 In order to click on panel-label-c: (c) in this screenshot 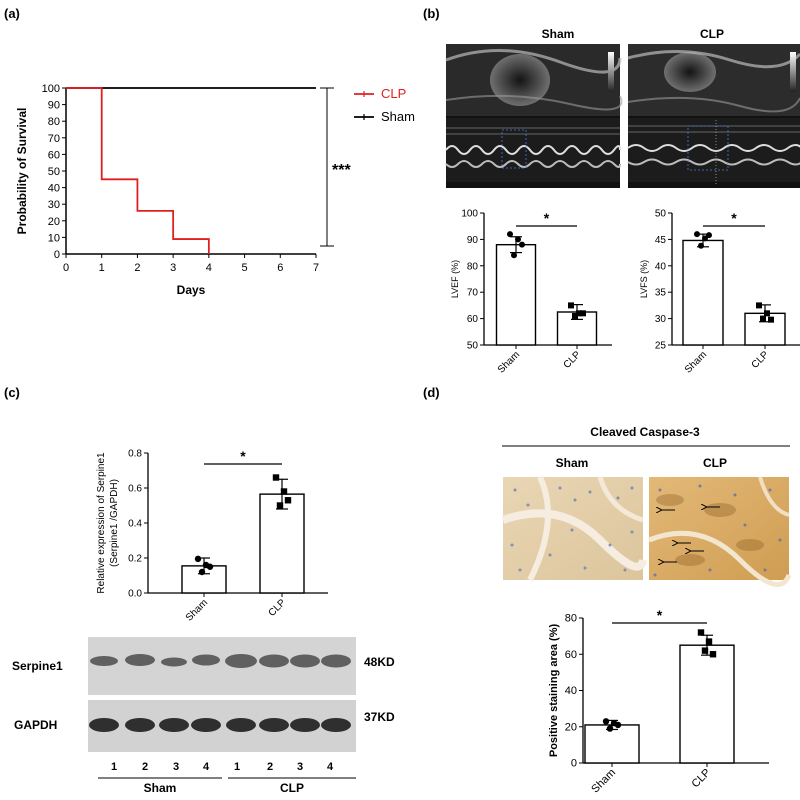, I will do `click(12, 392)`.